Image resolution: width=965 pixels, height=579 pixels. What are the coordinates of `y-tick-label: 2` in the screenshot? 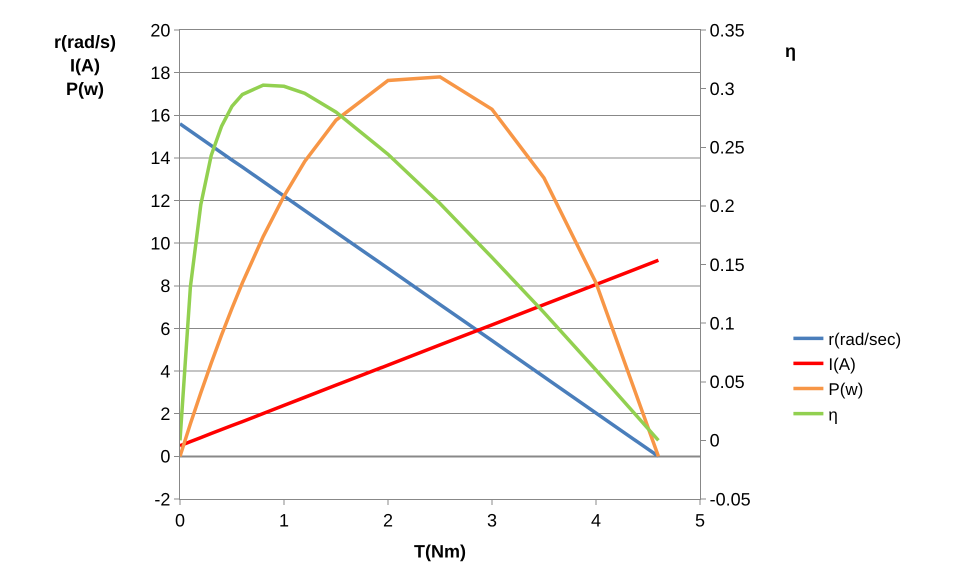 It's located at (165, 414).